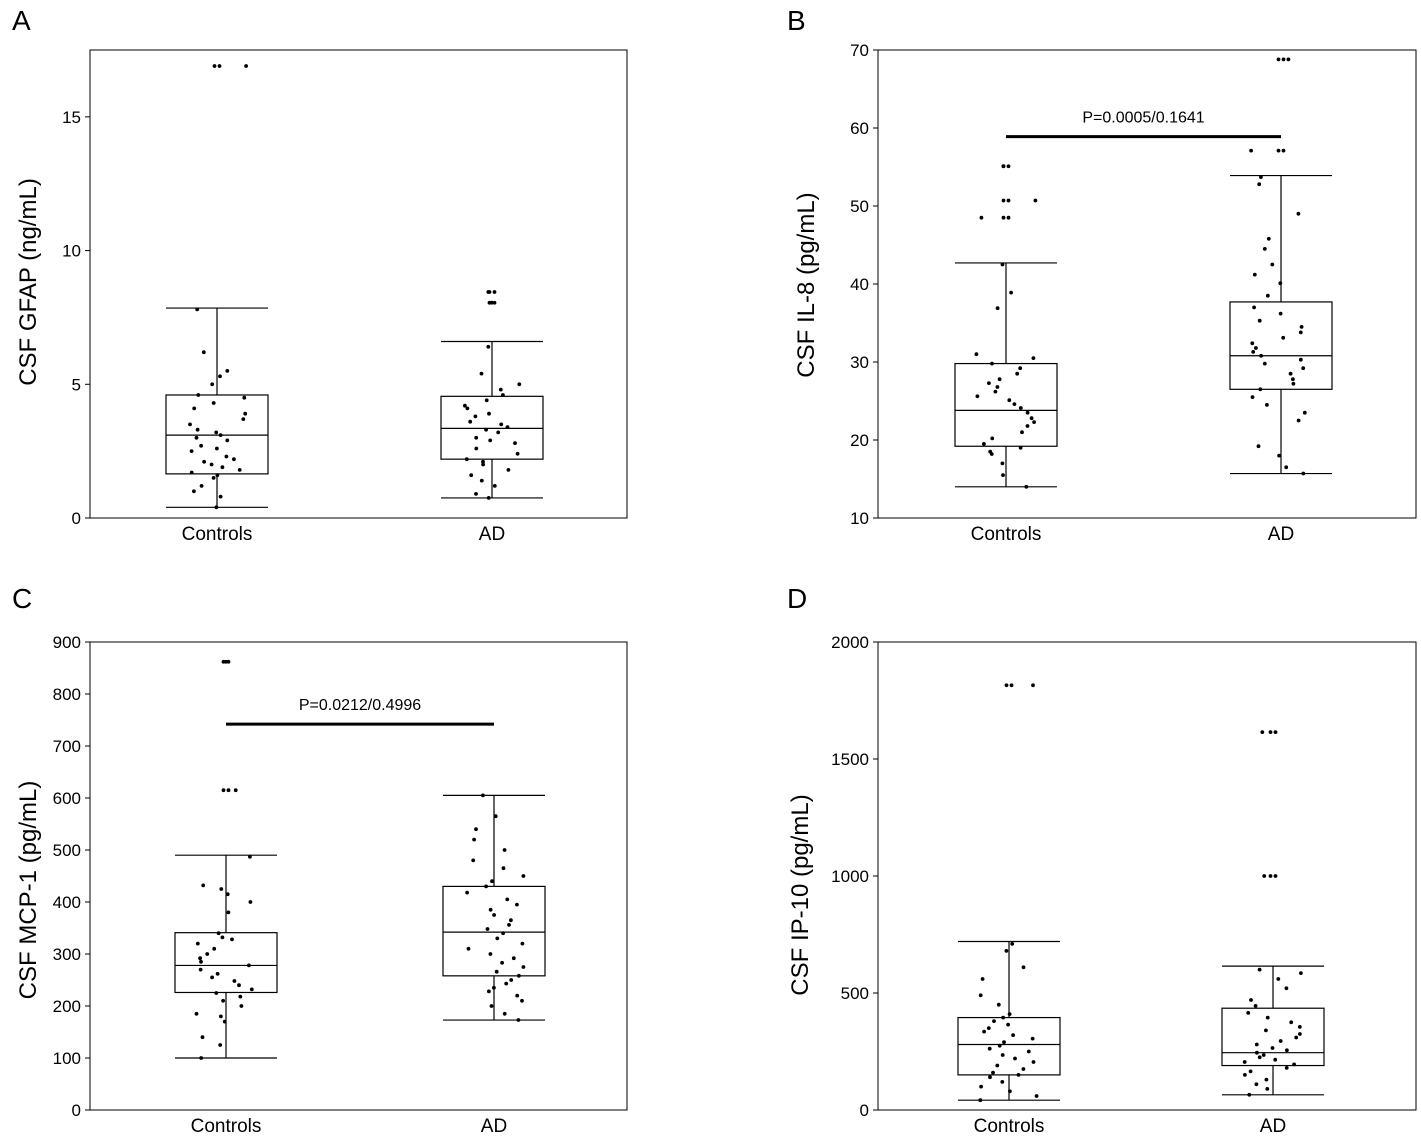  Describe the element at coordinates (1143, 118) in the screenshot. I see `significance-label: P=0.0005/0.1641` at that location.